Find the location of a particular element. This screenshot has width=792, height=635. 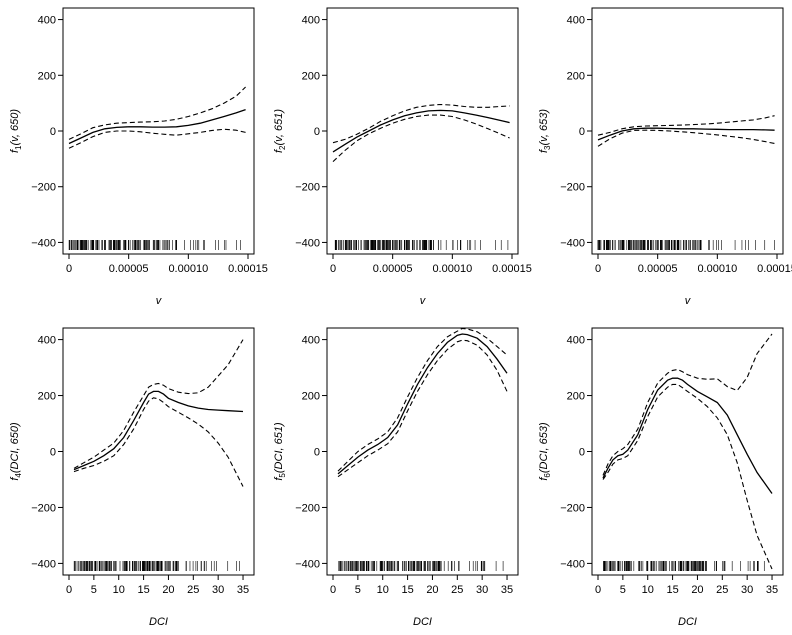

y-axis-label: f5(DCI, 651) is located at coordinates (280, 451).